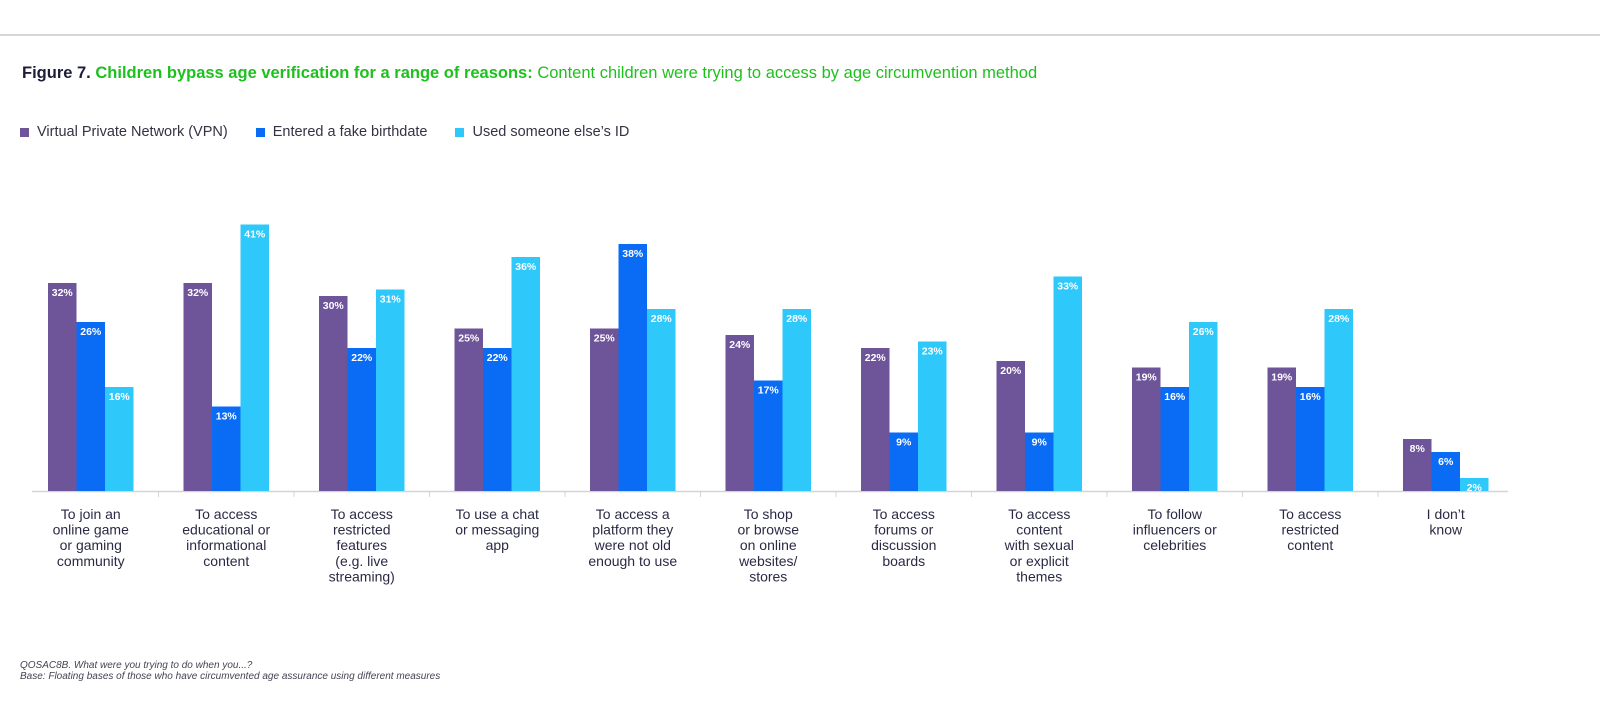  What do you see at coordinates (255, 235) in the screenshot?
I see `data-label: 41%` at bounding box center [255, 235].